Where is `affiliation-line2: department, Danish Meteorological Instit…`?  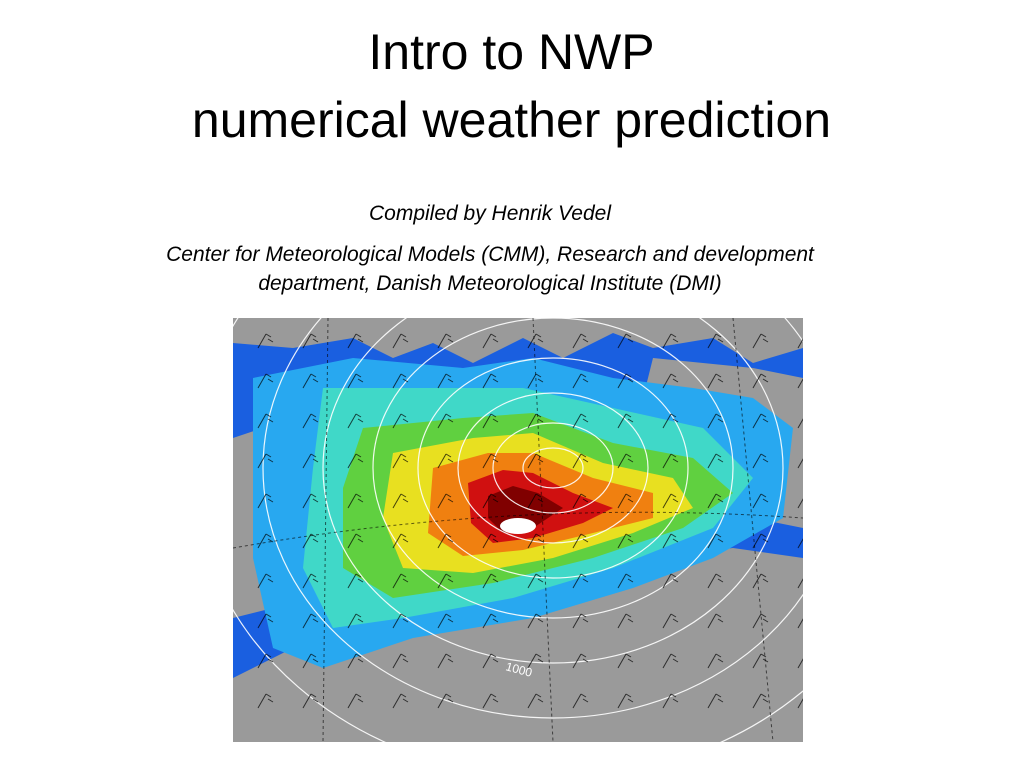 affiliation-line2: department, Danish Meteorological Instit… is located at coordinates (490, 283).